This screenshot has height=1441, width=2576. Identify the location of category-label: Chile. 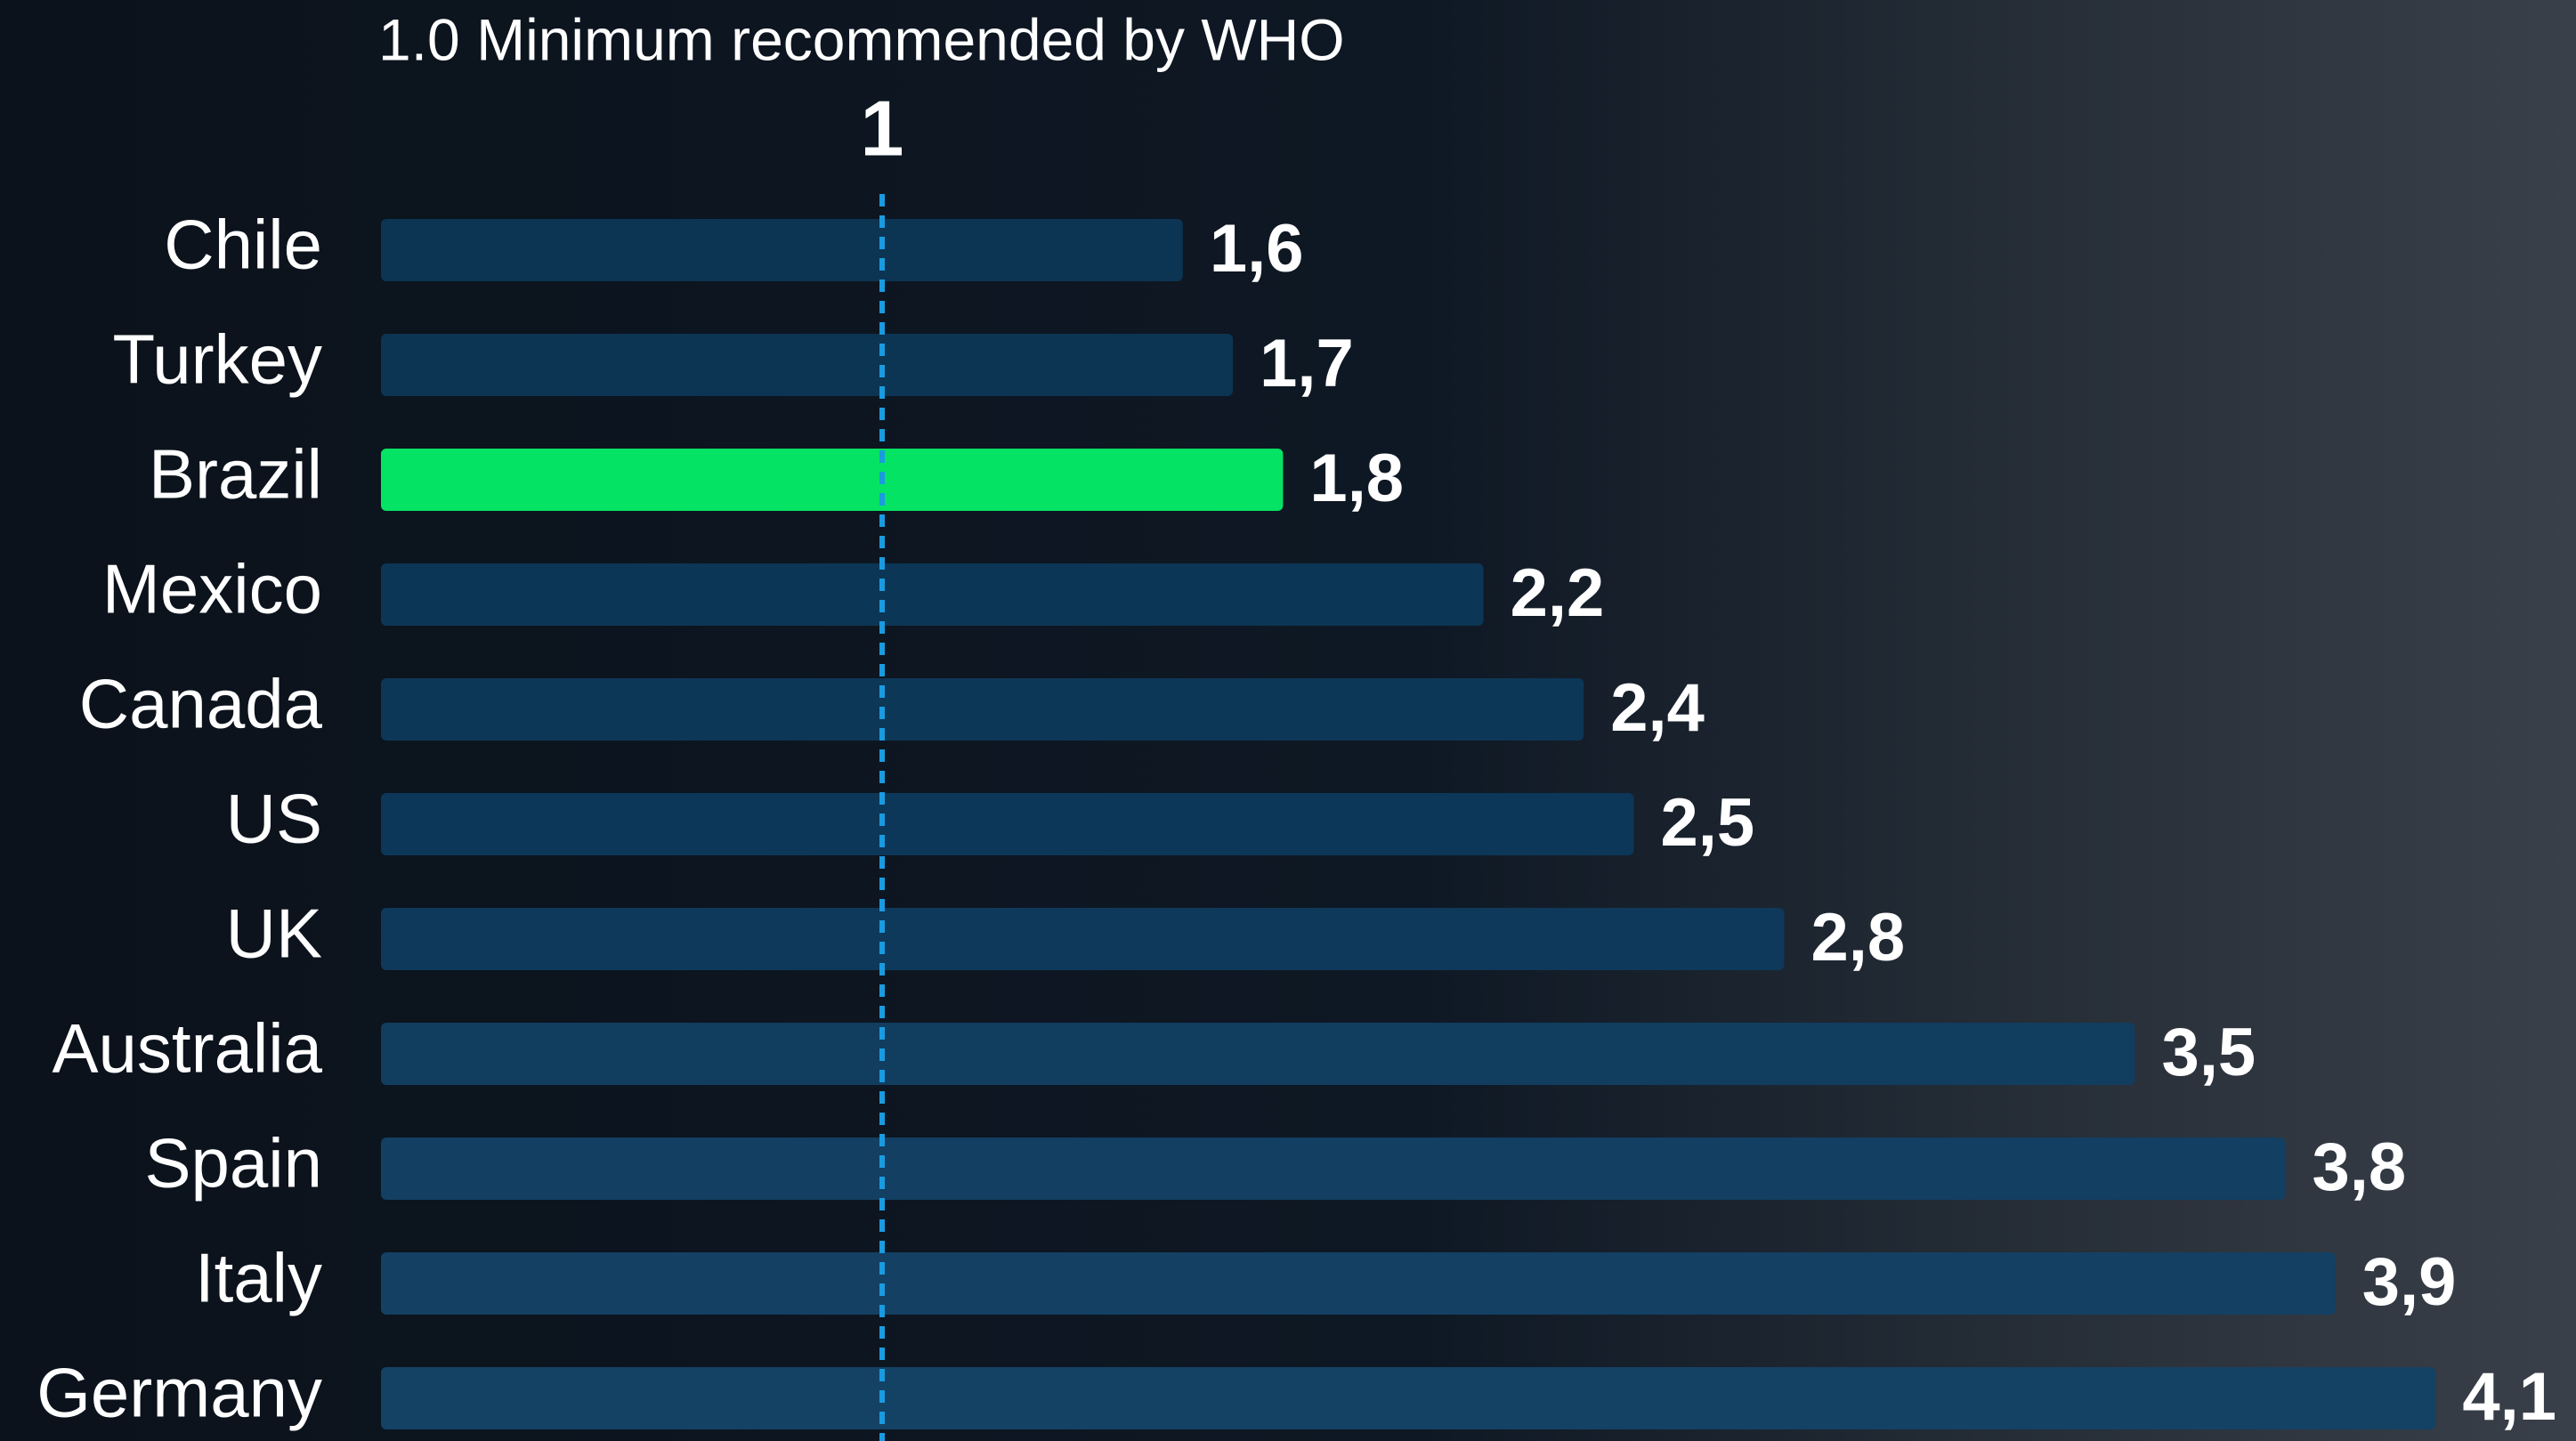
(243, 245).